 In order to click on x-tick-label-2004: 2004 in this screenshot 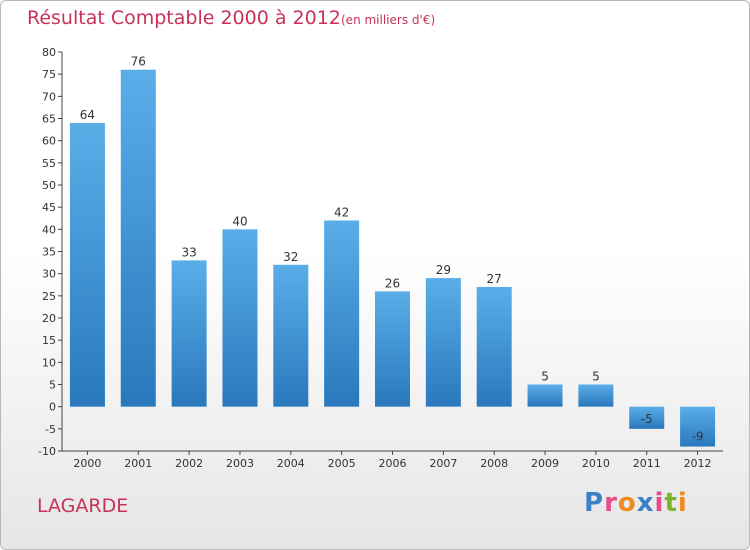, I will do `click(291, 463)`.